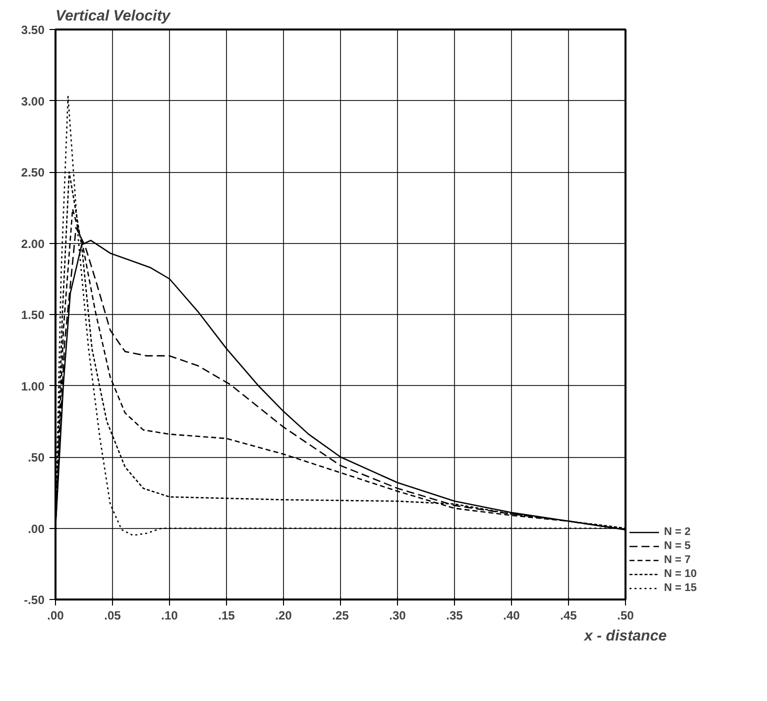 The height and width of the screenshot is (701, 767). I want to click on x-tick-label: .10, so click(169, 615).